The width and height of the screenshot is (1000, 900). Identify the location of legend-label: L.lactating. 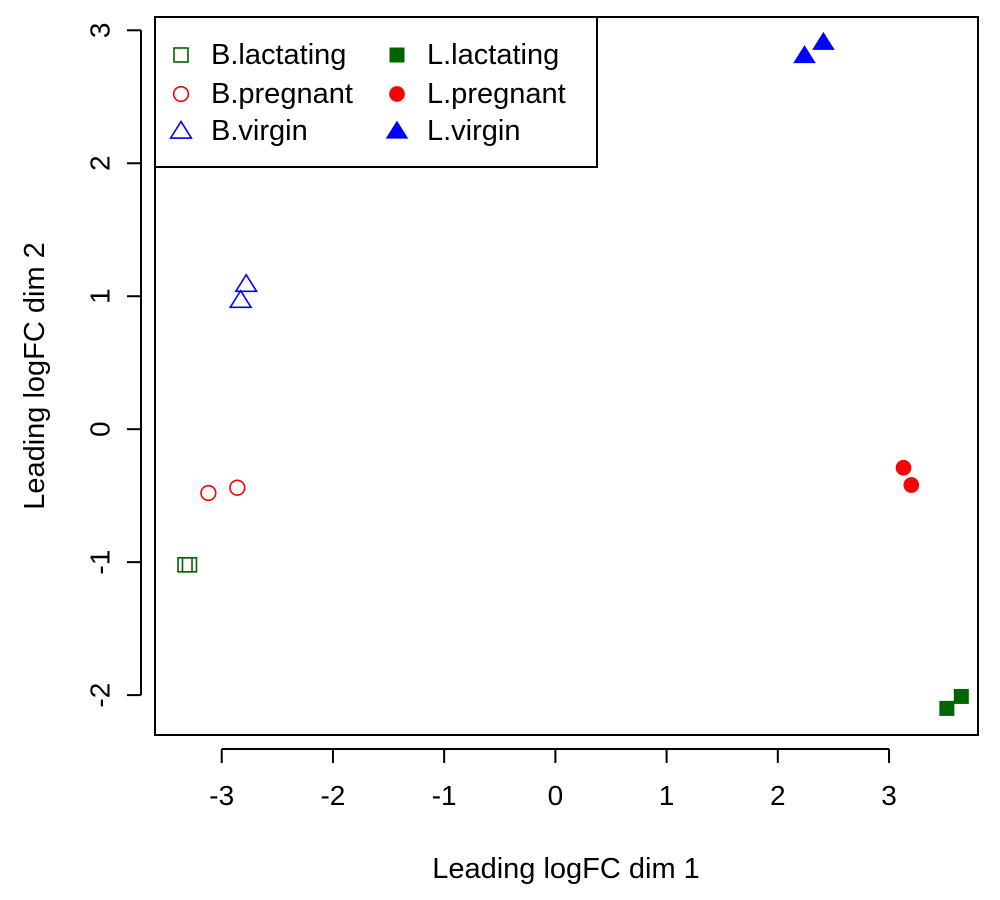
(493, 55).